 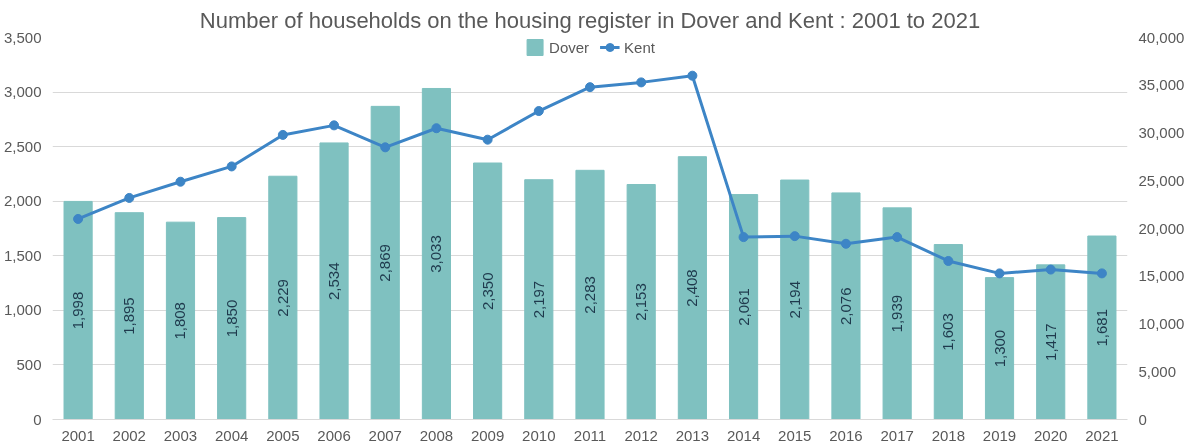 I want to click on text: 2,061, so click(x=743, y=307).